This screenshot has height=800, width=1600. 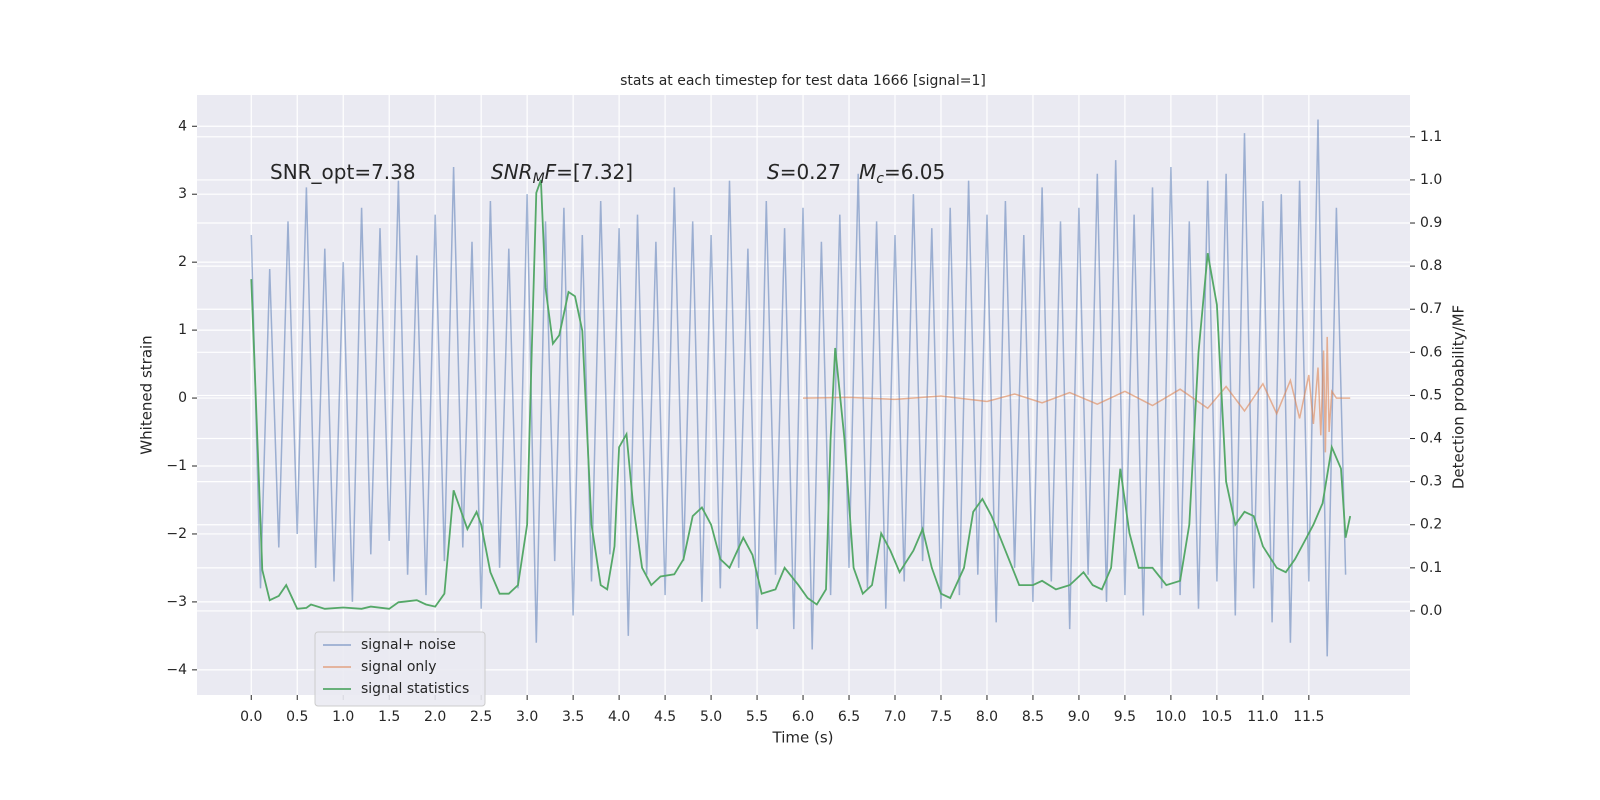 What do you see at coordinates (176, 534) in the screenshot?
I see `y-tick-label: −2` at bounding box center [176, 534].